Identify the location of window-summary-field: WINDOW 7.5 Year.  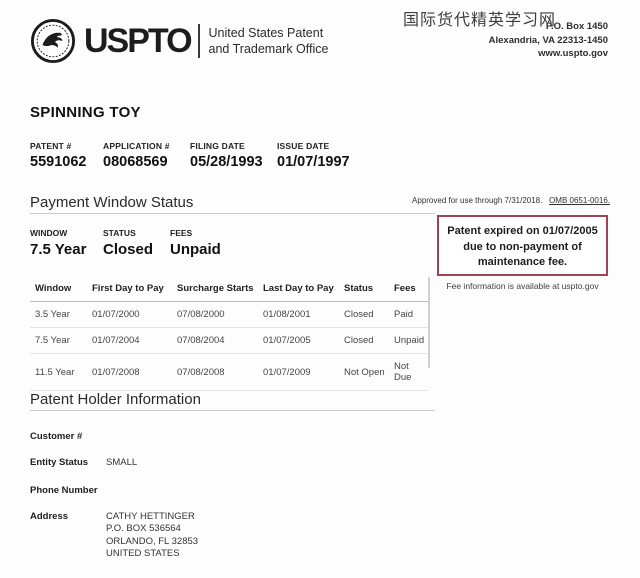
(66, 243).